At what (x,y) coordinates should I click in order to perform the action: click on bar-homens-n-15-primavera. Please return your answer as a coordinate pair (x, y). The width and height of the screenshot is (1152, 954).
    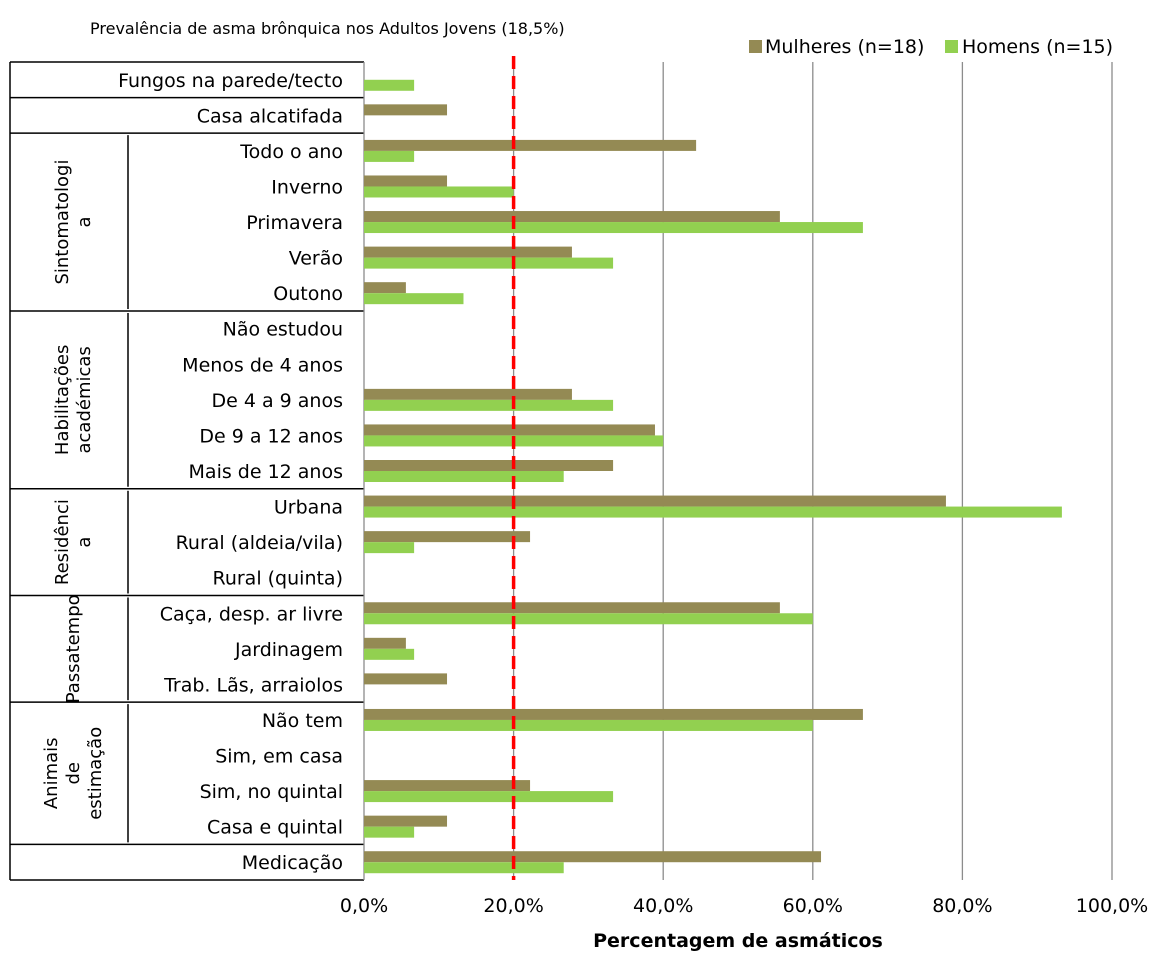
    Looking at the image, I should click on (613, 228).